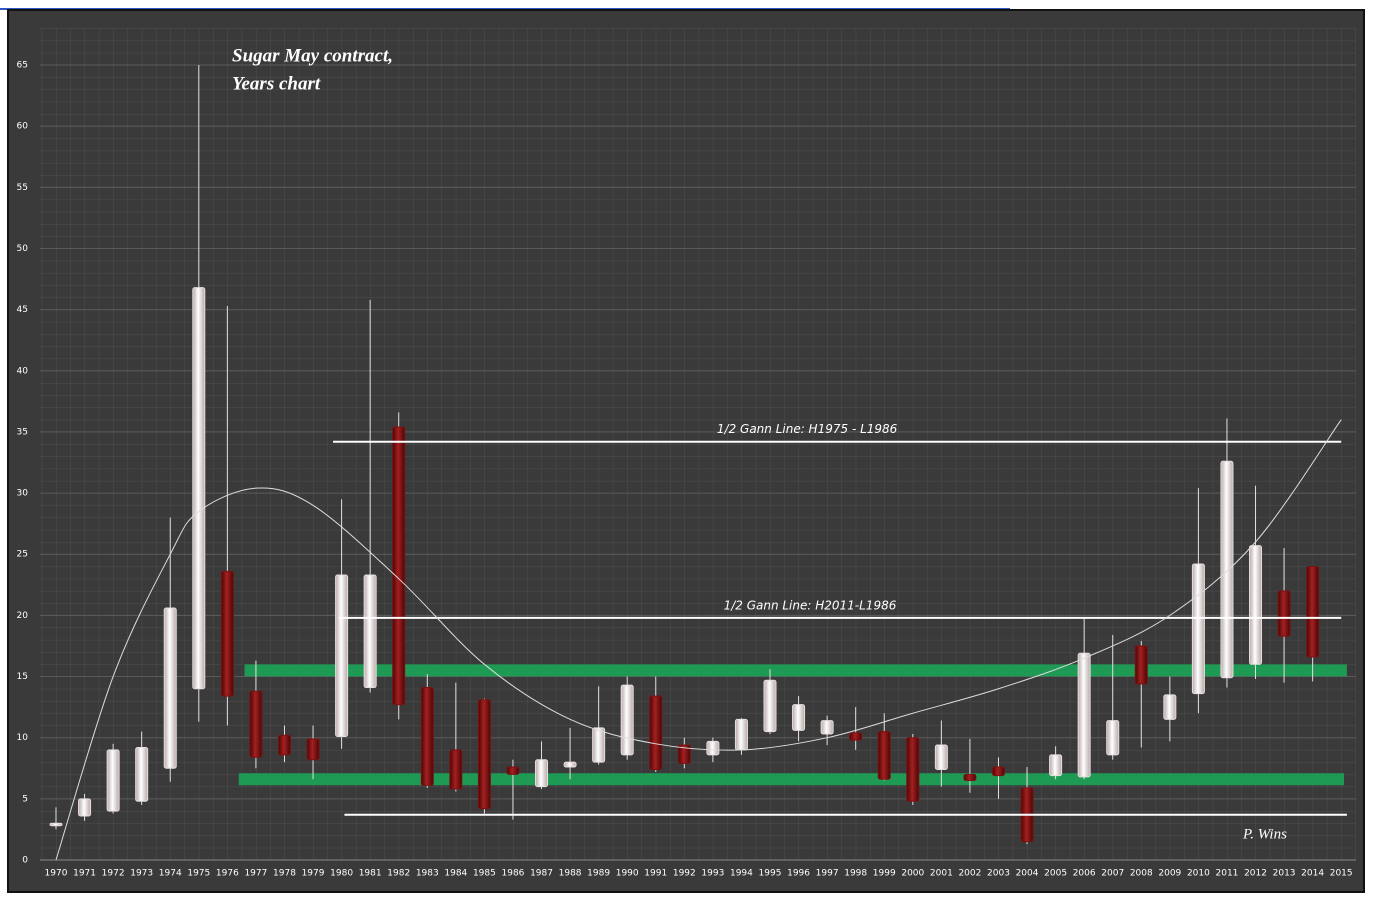 The image size is (1382, 899). Describe the element at coordinates (23, 738) in the screenshot. I see `y-tick-label: 10` at that location.